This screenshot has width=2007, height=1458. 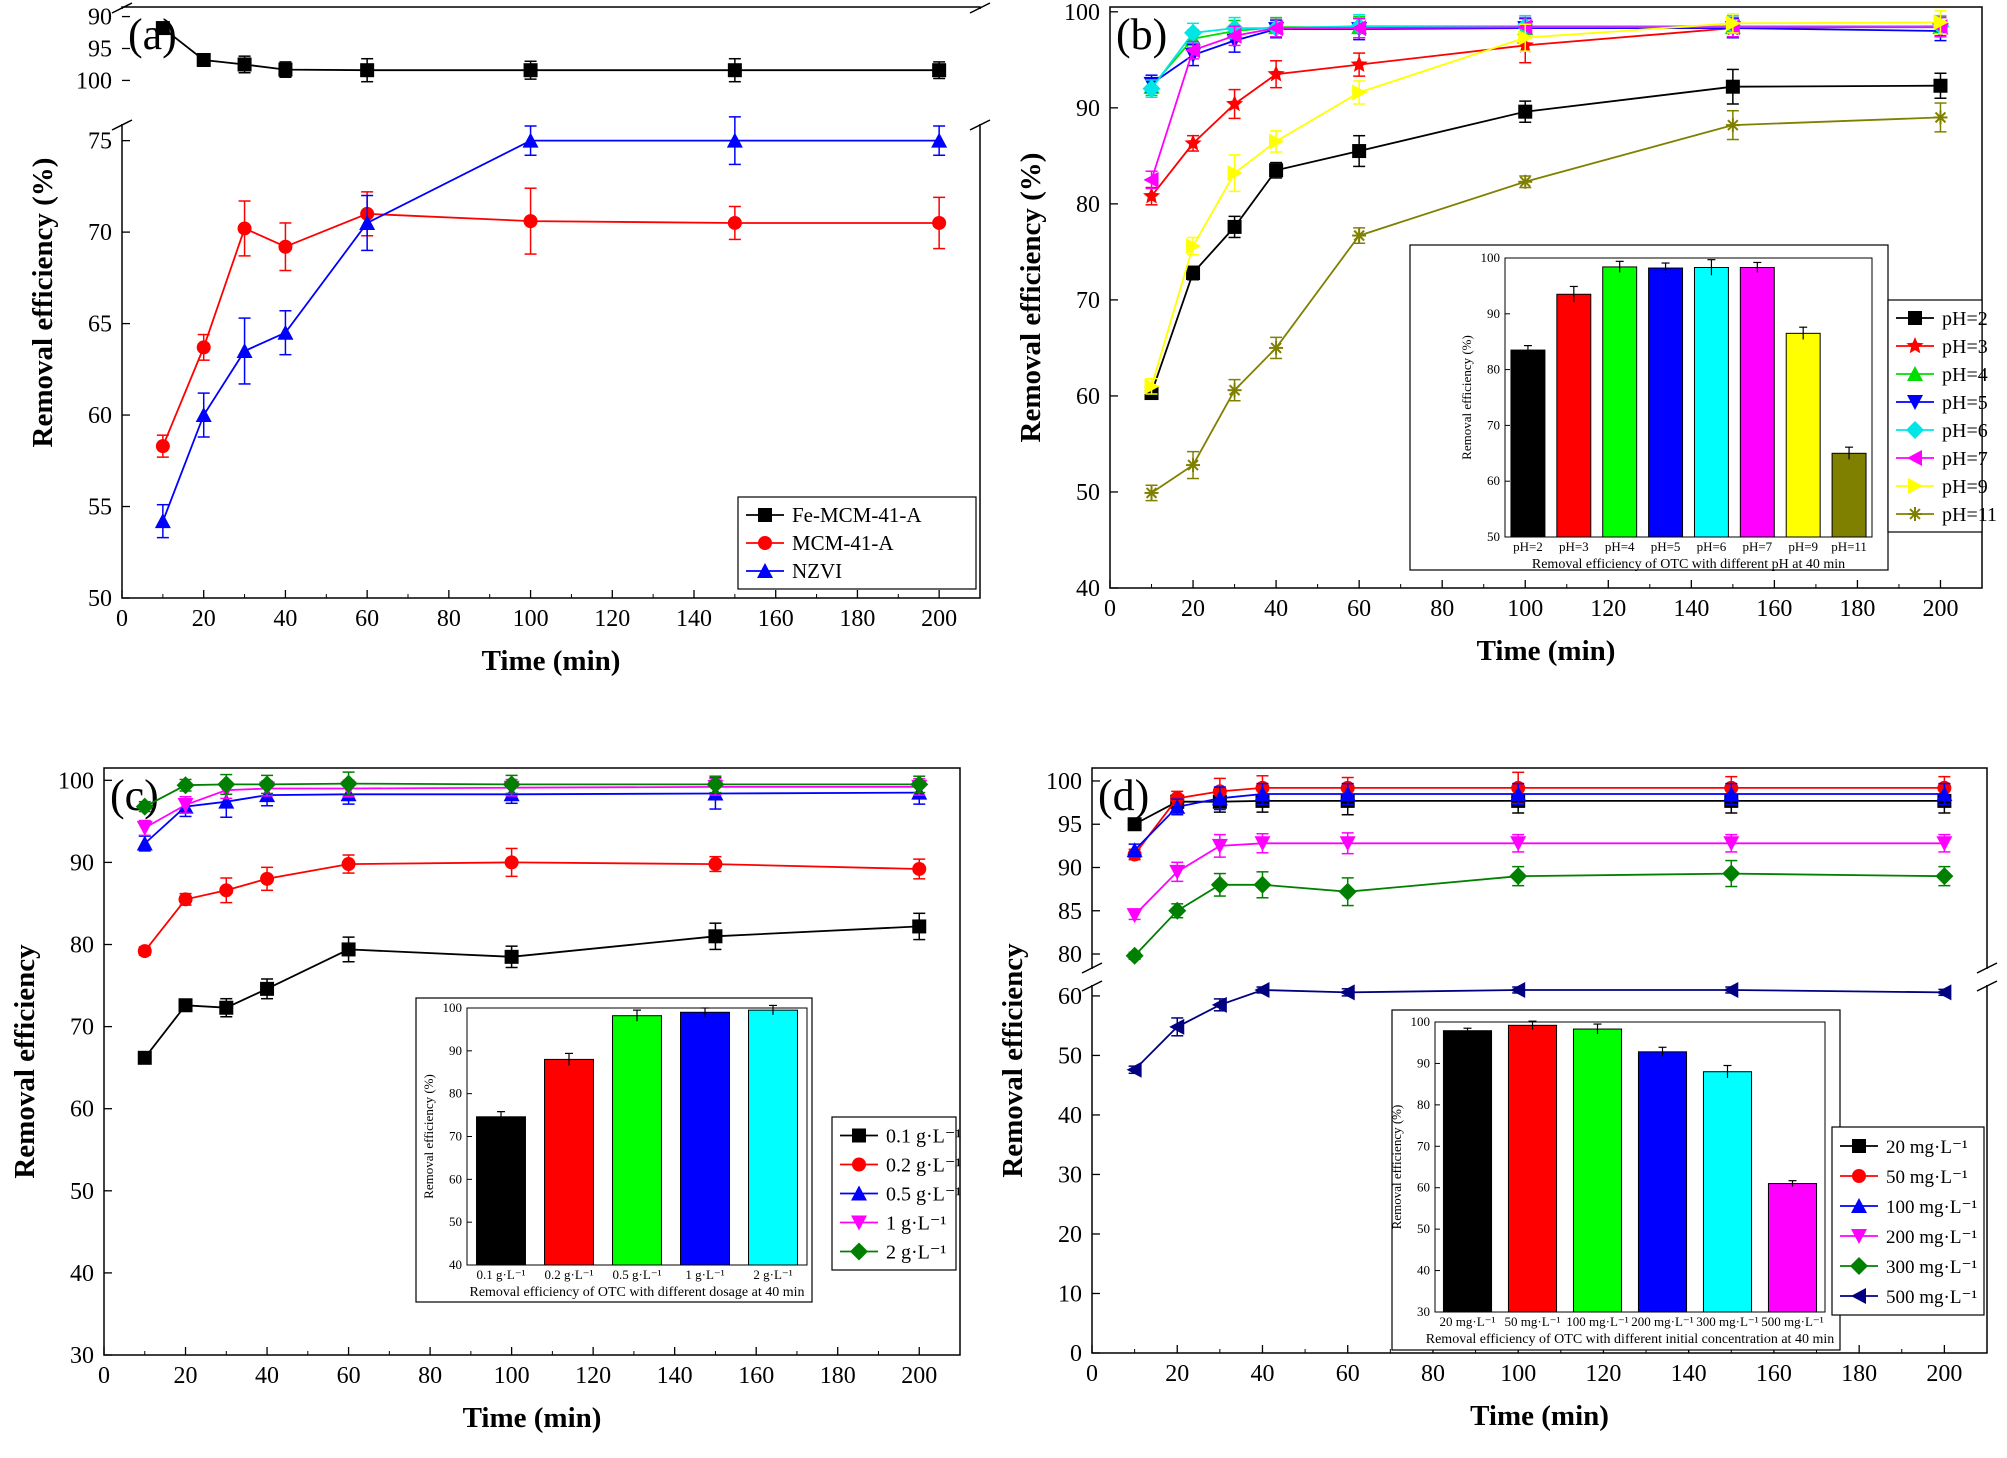 I want to click on inset-x-label: pH=3, so click(x=1574, y=546).